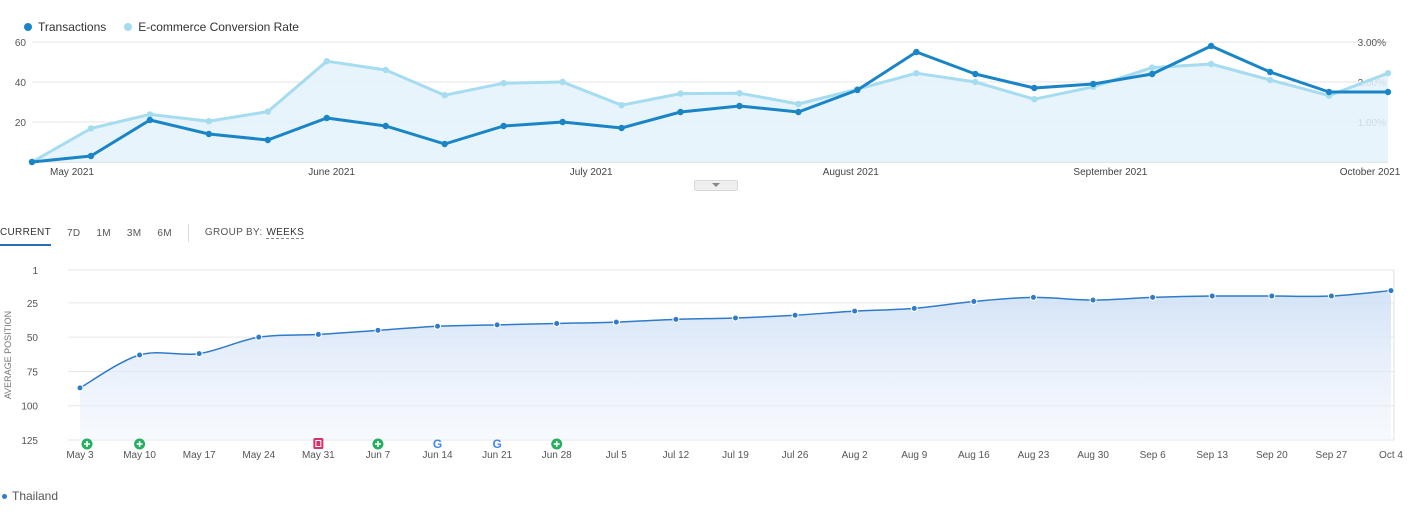  I want to click on x-tick-label: Jul 12, so click(676, 455).